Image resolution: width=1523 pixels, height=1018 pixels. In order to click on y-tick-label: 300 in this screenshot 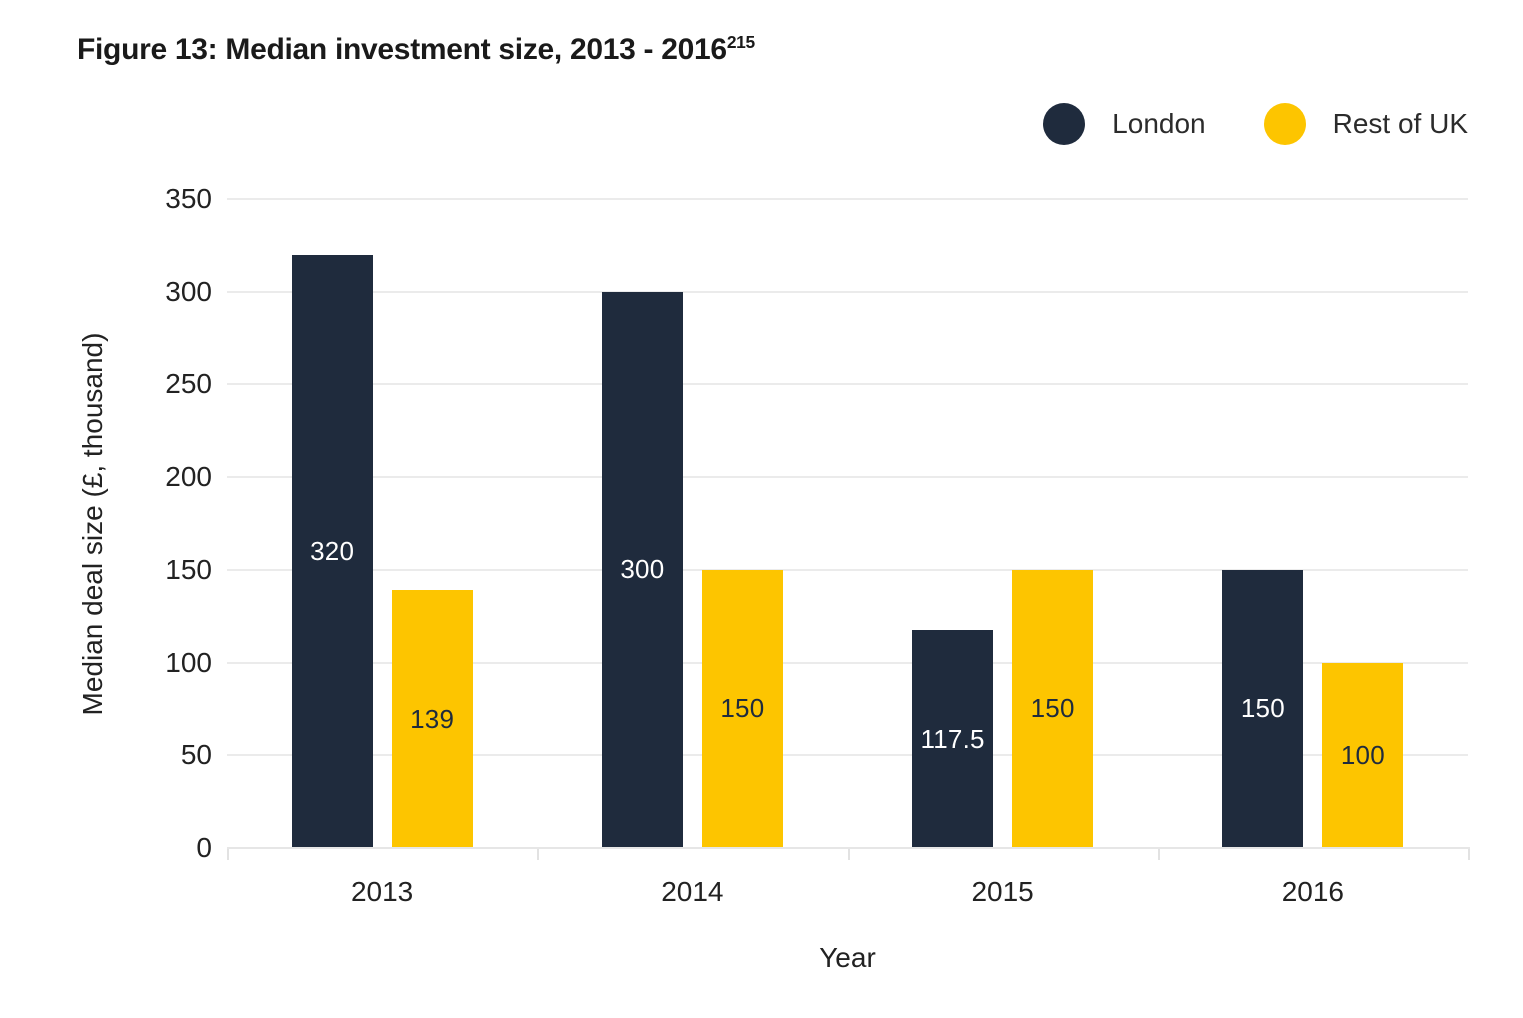, I will do `click(188, 291)`.